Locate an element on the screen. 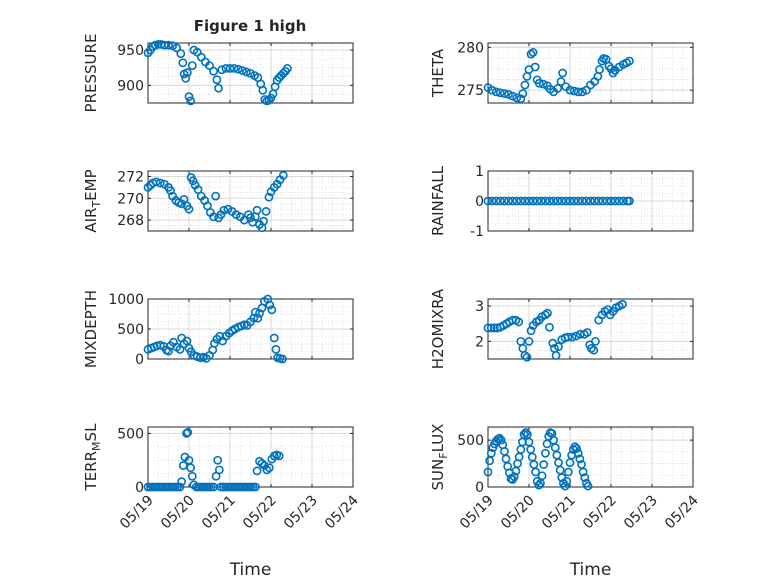  terr_msl-xtick-label: 05/23 is located at coordinates (301, 513).